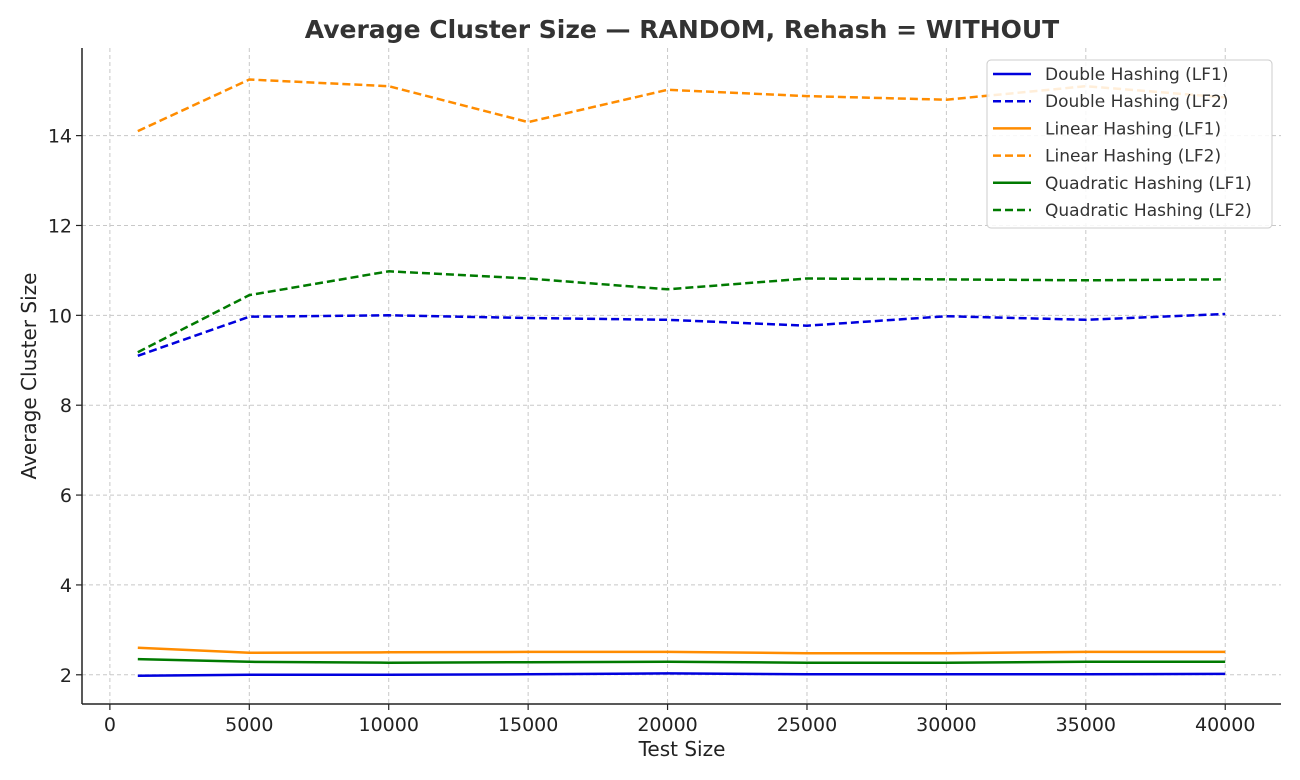 Image resolution: width=1300 pixels, height=780 pixels. Describe the element at coordinates (1148, 184) in the screenshot. I see `legend-label: Quadratic Hashing (LF1)` at that location.